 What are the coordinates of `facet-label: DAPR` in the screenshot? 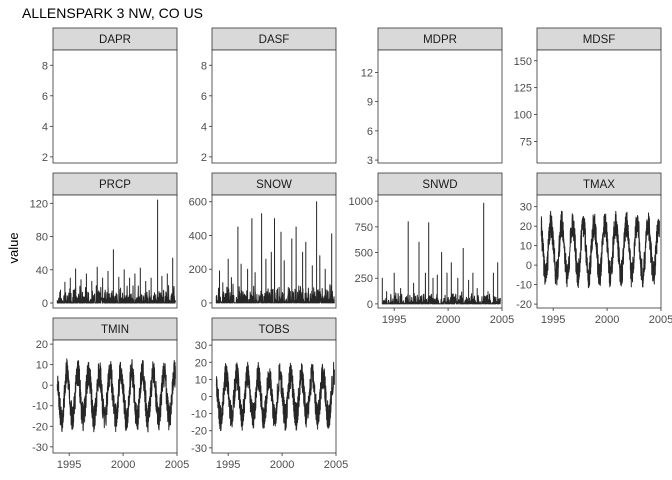 It's located at (115, 40).